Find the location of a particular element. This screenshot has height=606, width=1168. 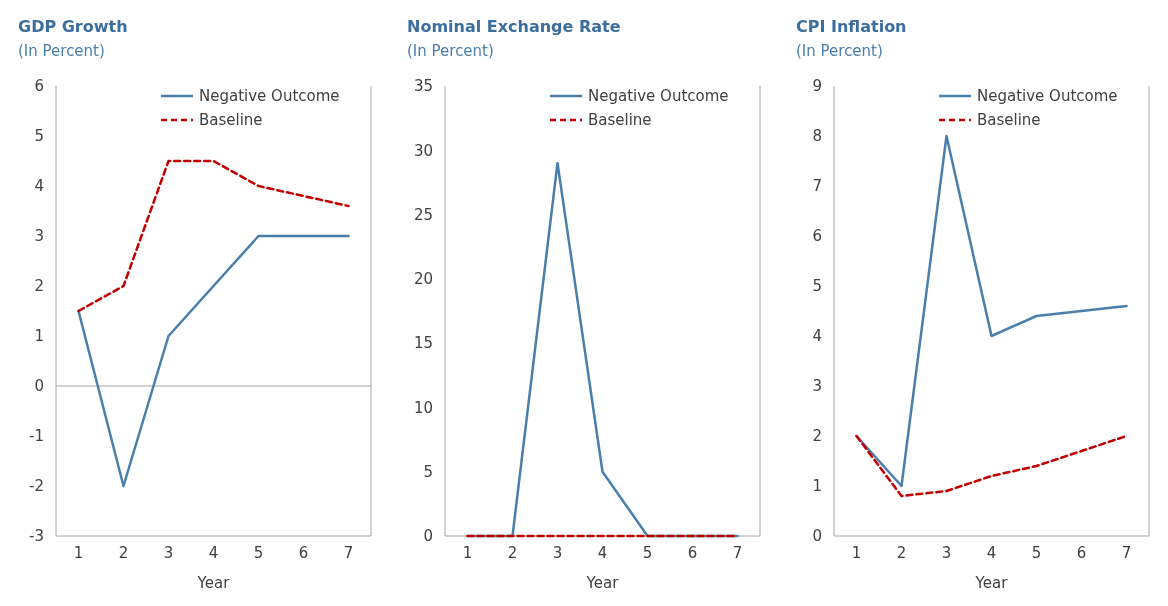

y-tick-label: 35 is located at coordinates (423, 86).